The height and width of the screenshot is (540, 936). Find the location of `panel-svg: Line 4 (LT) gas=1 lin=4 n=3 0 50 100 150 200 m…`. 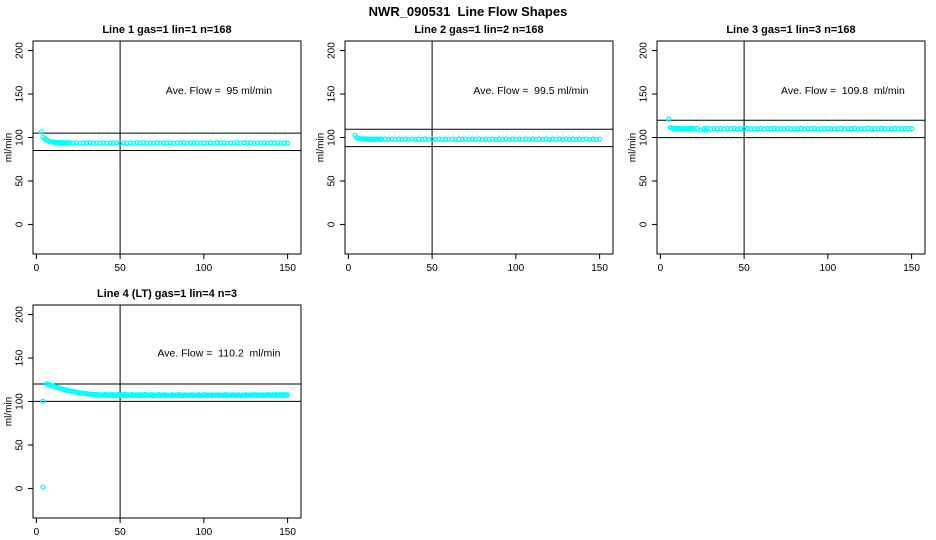

panel-svg: Line 4 (LT) gas=1 lin=4 n=3 0 50 100 150 200 m… is located at coordinates (153, 413).